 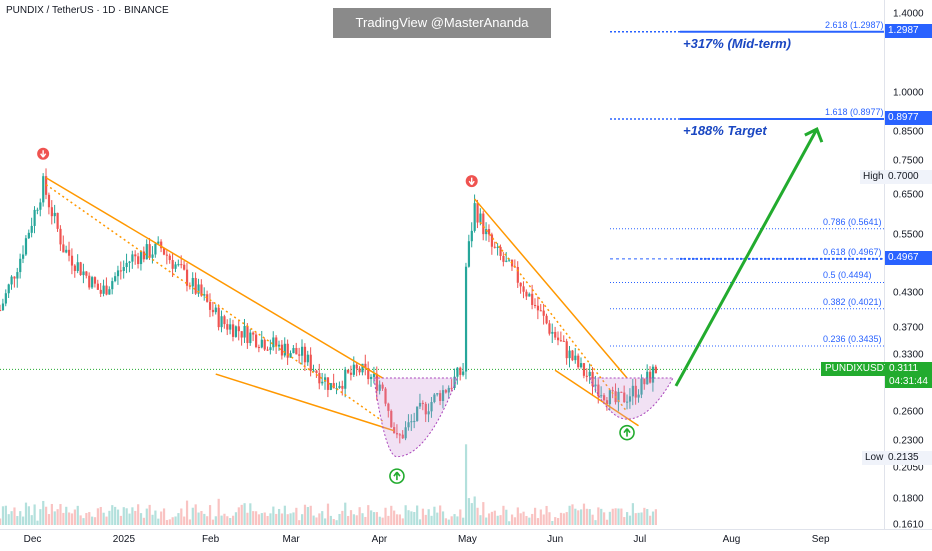 What do you see at coordinates (746, 257) in the screenshot?
I see `projection-arrow` at bounding box center [746, 257].